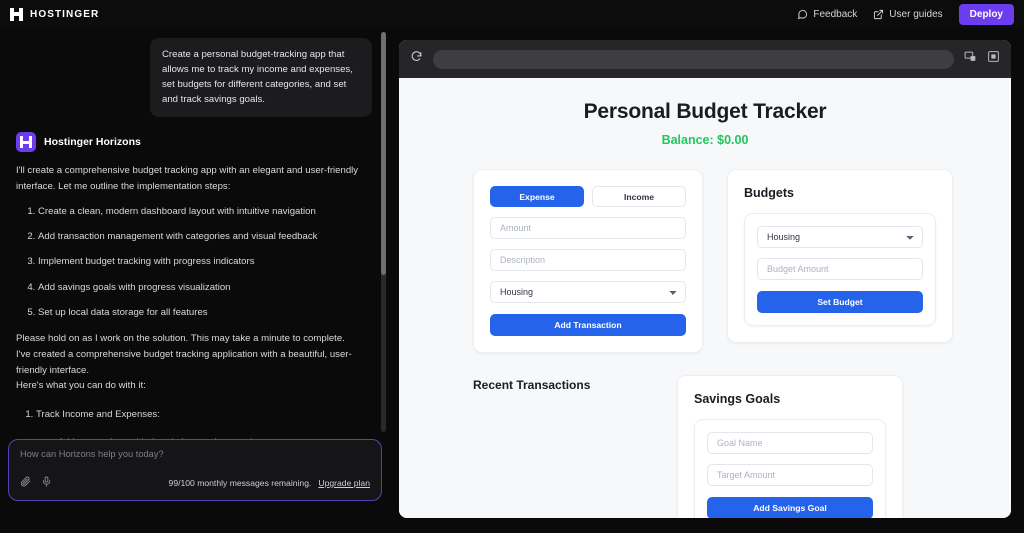 Image resolution: width=1024 pixels, height=533 pixels. What do you see at coordinates (81, 386) in the screenshot?
I see `created-text-line-2: Here's what you can do with it:` at bounding box center [81, 386].